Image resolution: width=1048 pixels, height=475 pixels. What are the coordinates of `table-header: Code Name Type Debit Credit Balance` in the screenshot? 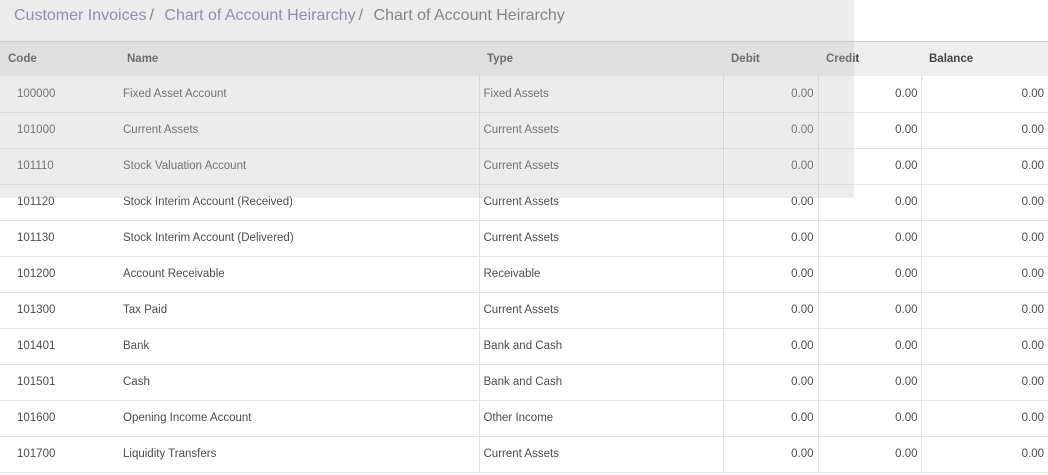 It's located at (524, 59).